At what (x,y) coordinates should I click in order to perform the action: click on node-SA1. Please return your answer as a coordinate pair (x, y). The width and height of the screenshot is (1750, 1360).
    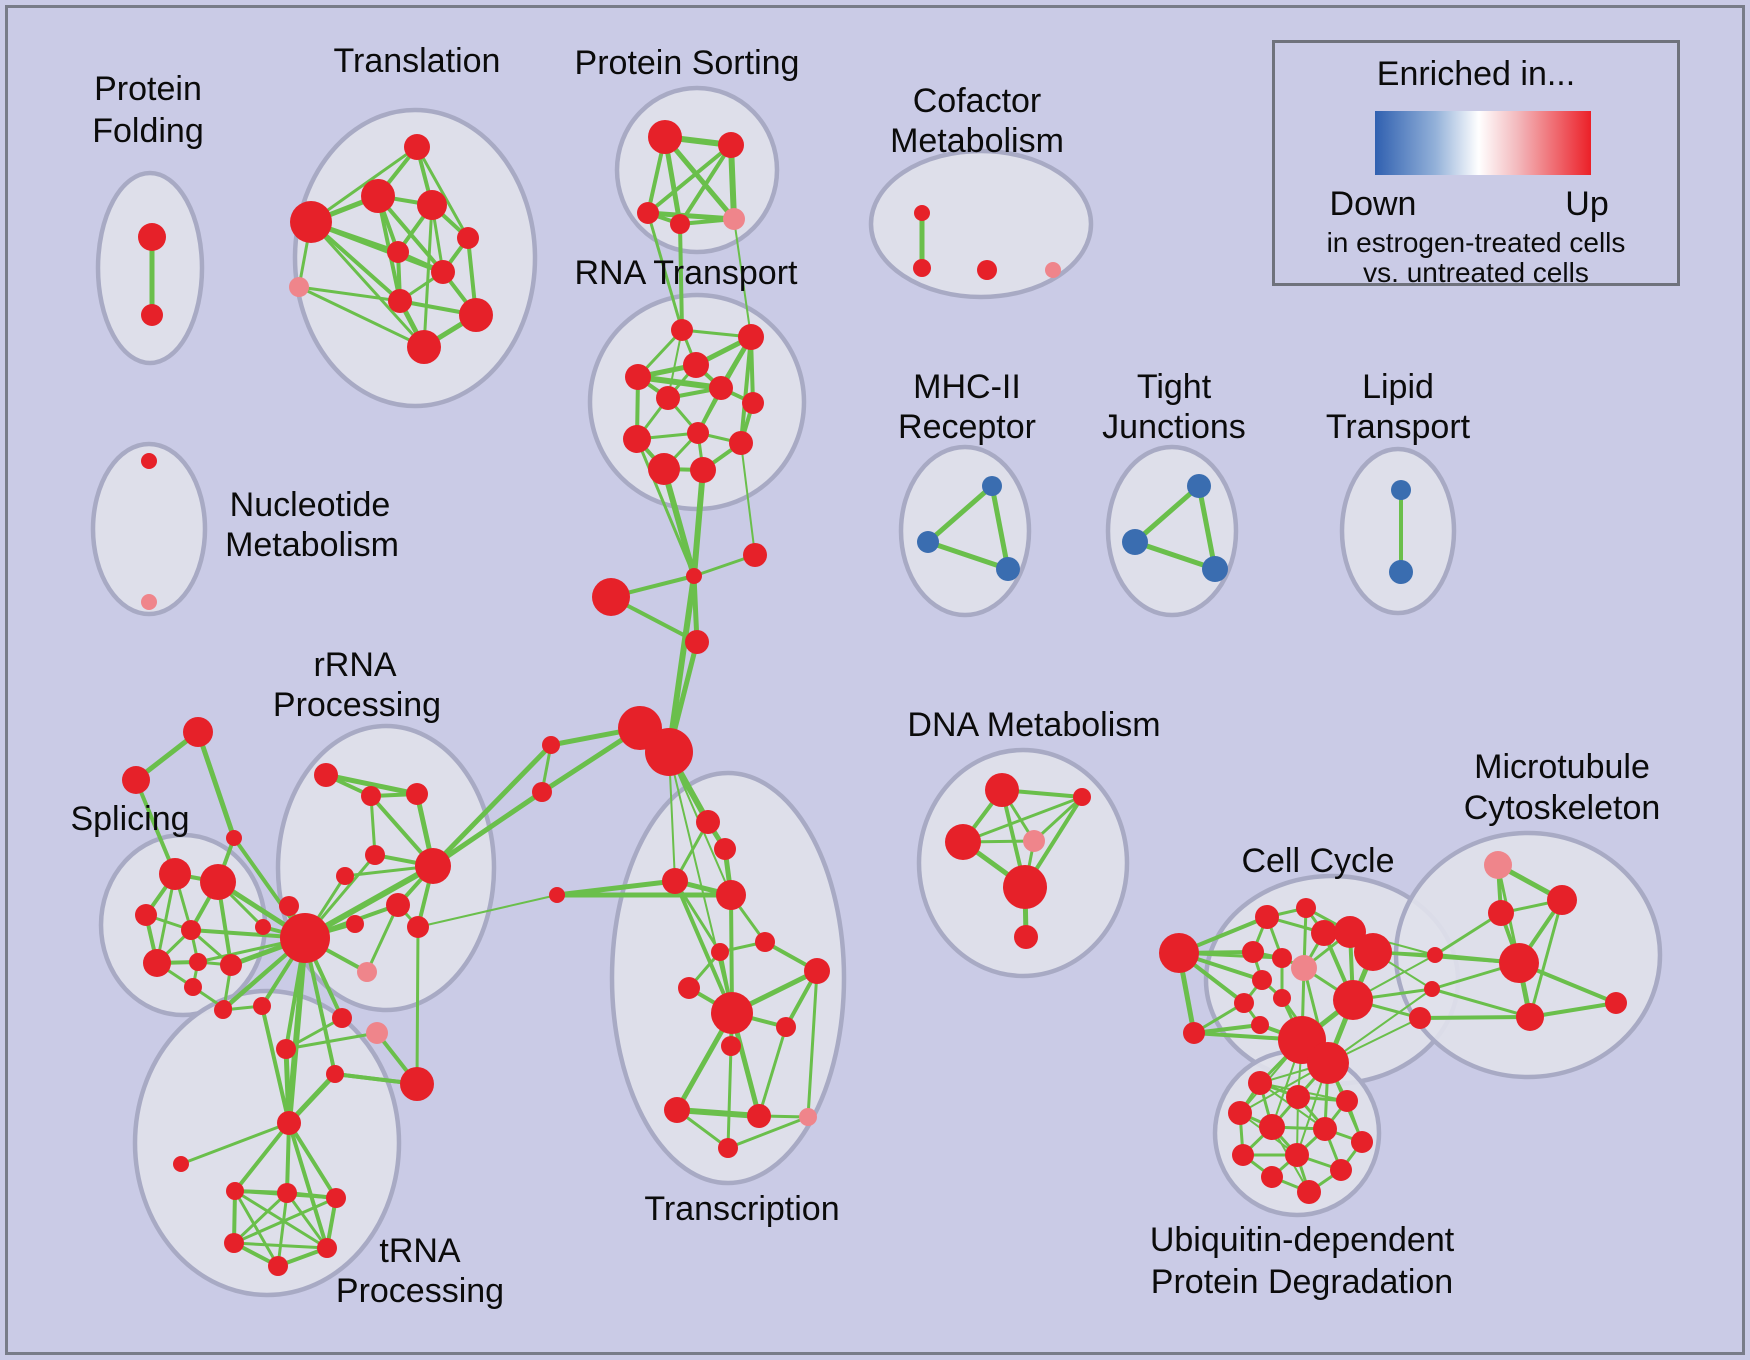
    Looking at the image, I should click on (198, 732).